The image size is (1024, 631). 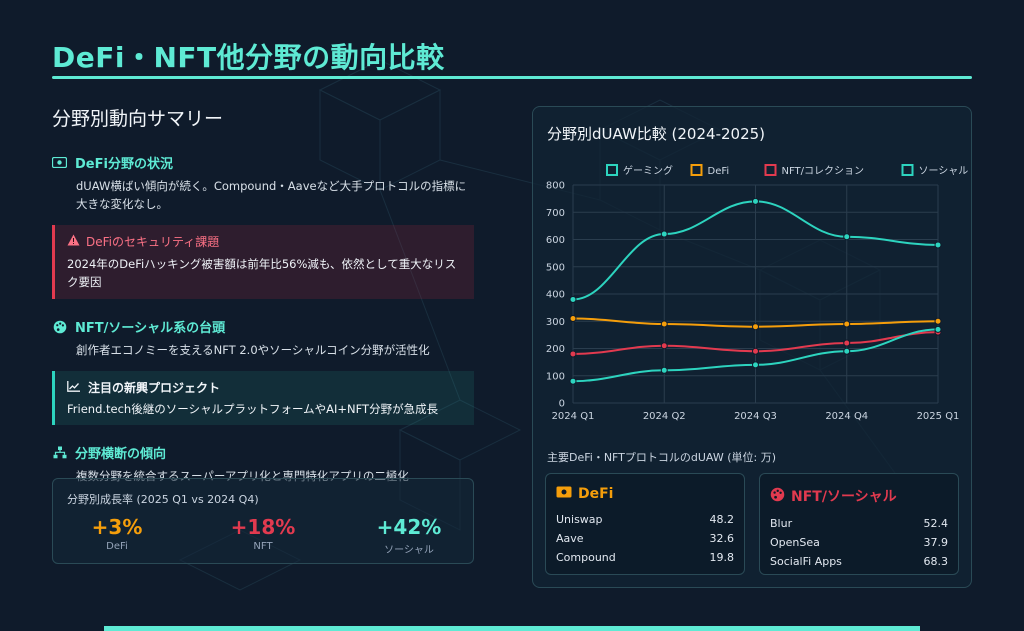 What do you see at coordinates (555, 213) in the screenshot?
I see `y-tick-label: 700` at bounding box center [555, 213].